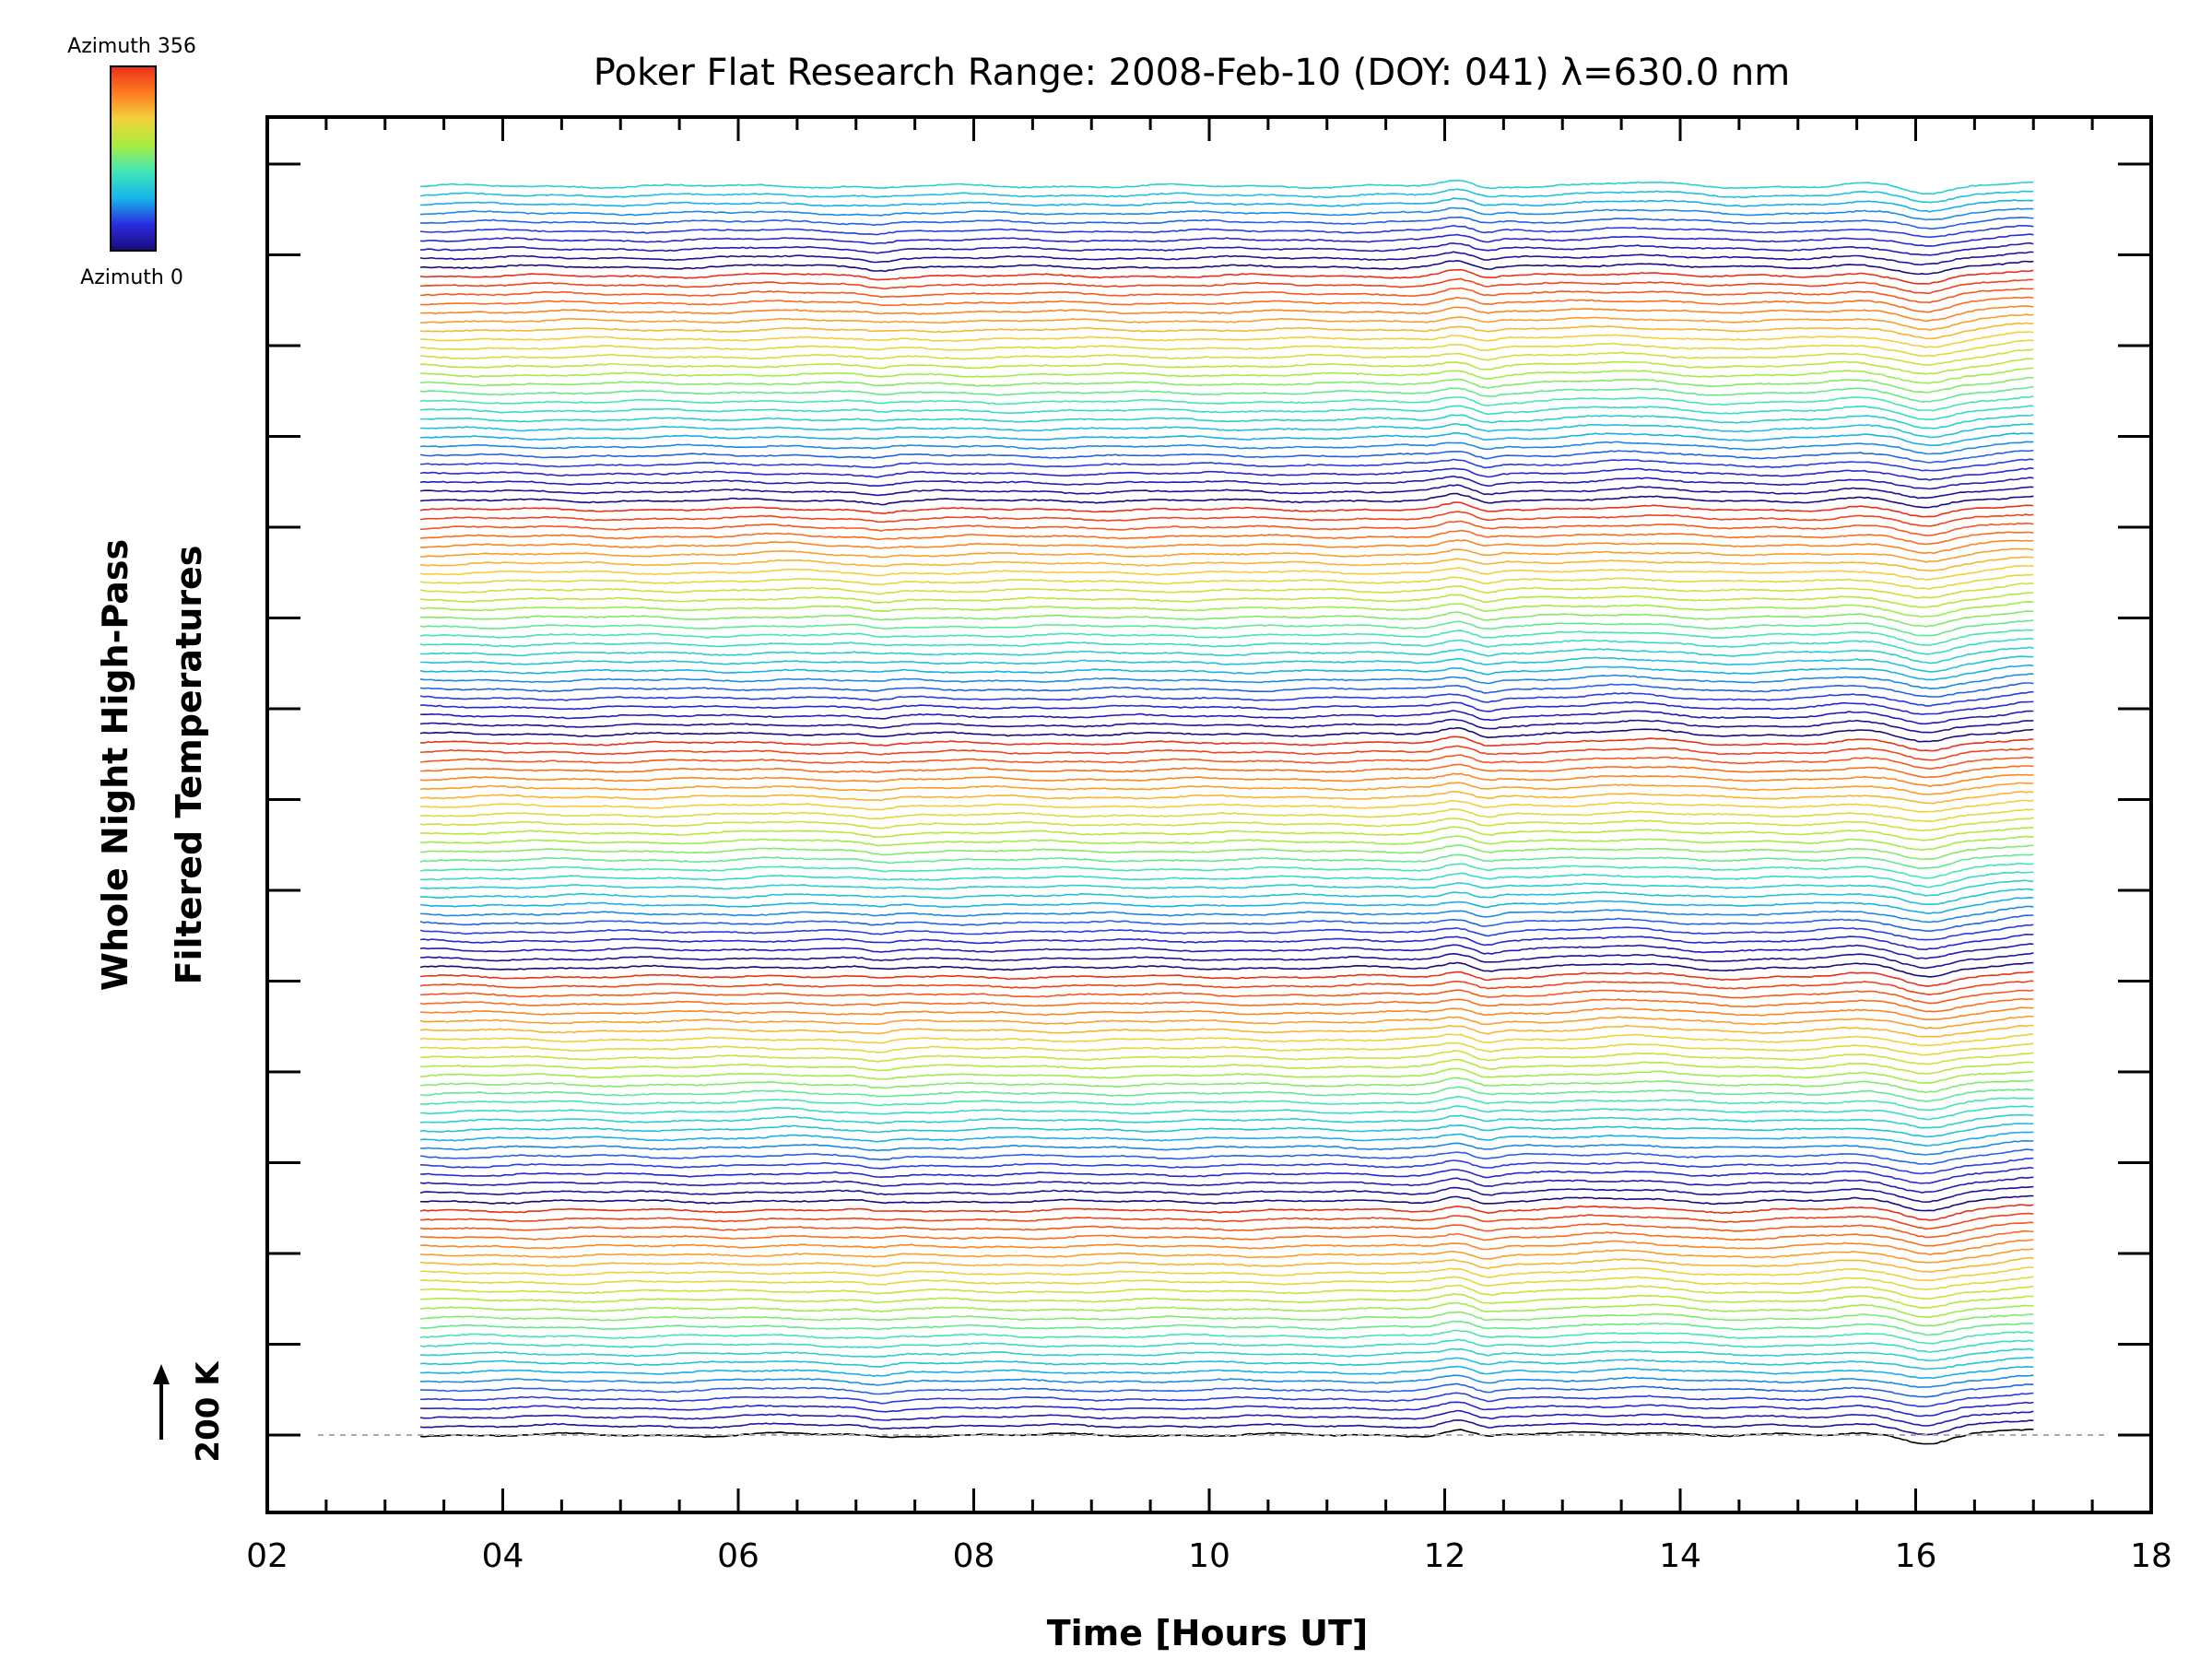  I want to click on scale-bar-arrowhead, so click(161, 1374).